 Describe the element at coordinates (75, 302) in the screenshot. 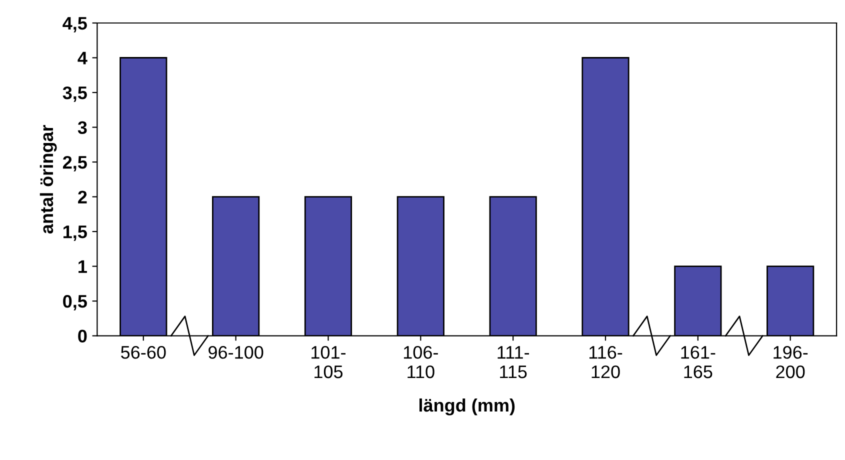

I see `y-tick-label: 0,5` at that location.